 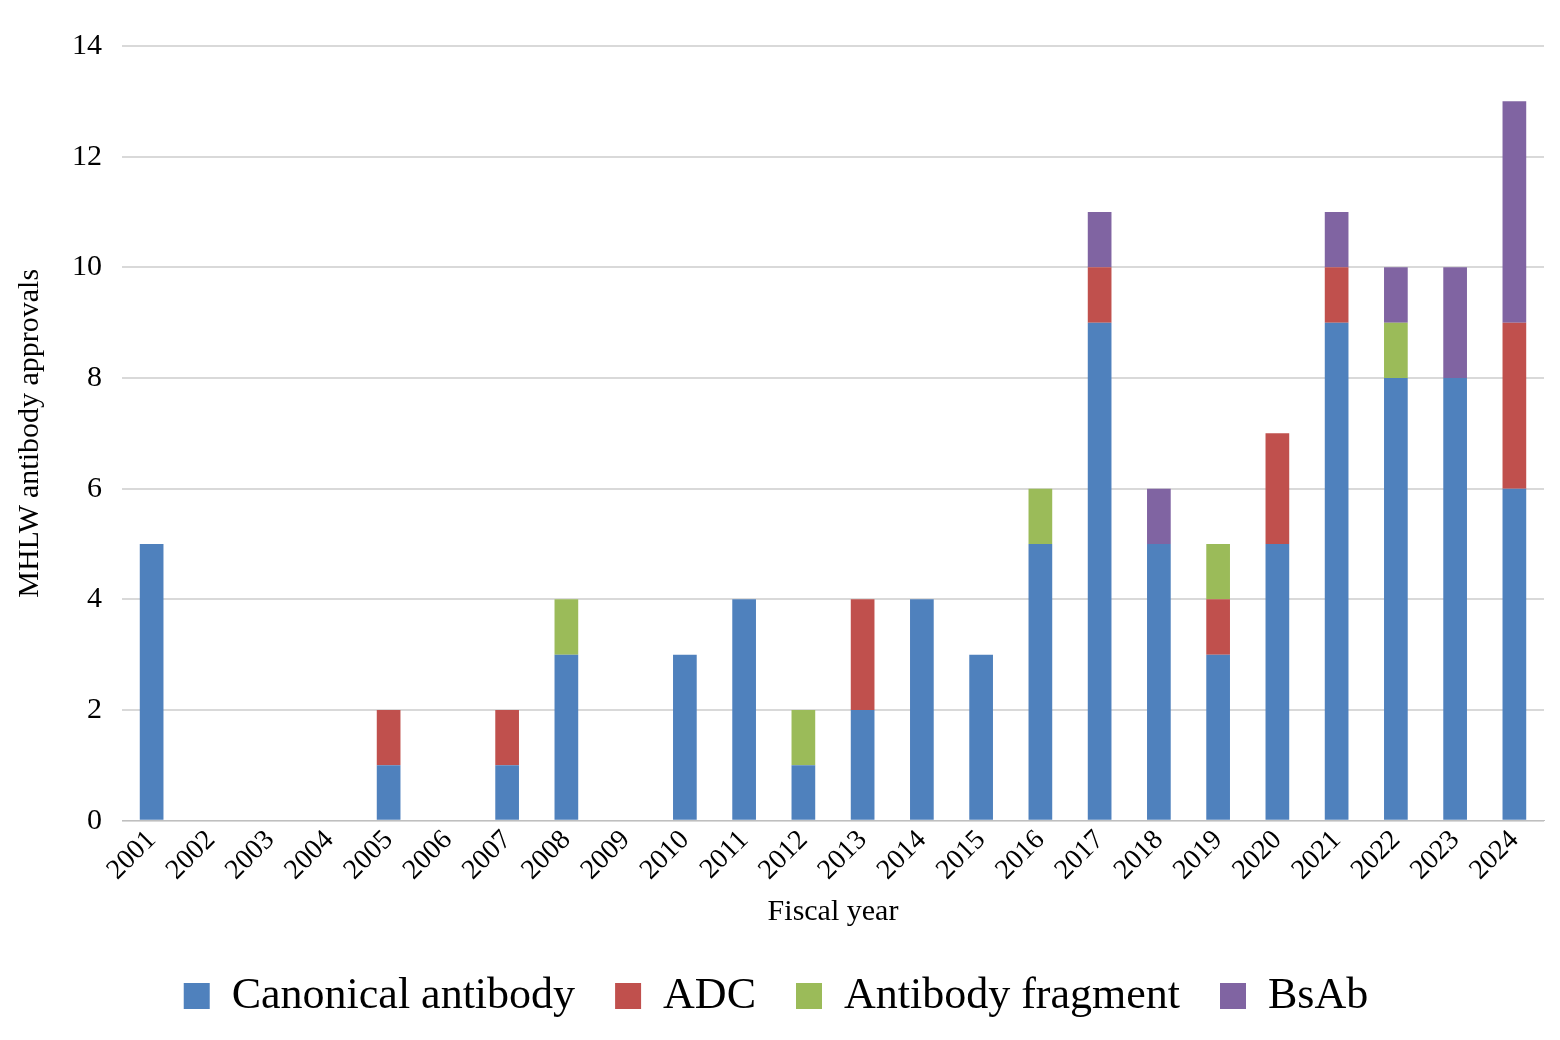 I want to click on legend-label: BsAb, so click(x=1318, y=993).